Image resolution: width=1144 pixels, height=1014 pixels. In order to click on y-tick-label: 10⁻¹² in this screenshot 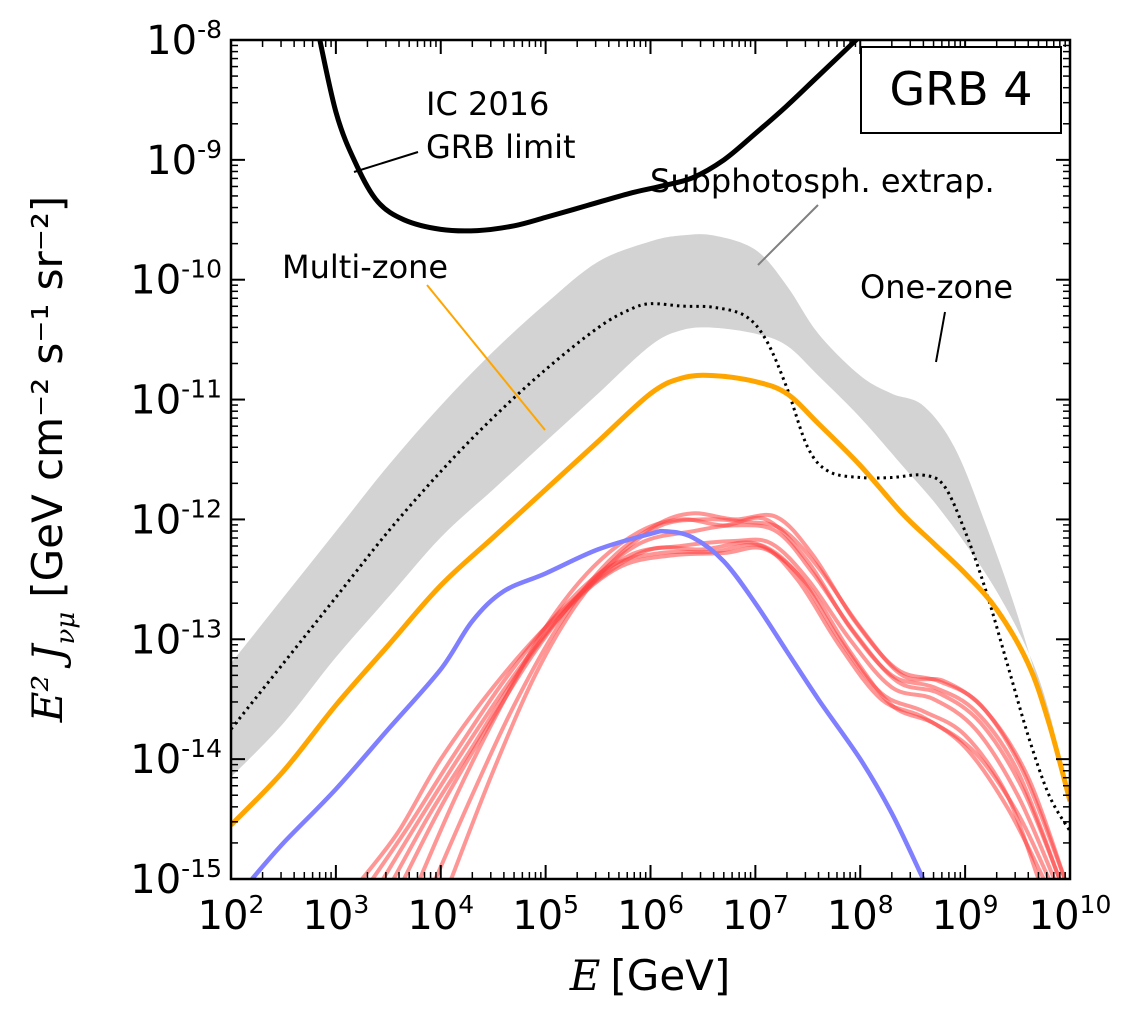, I will do `click(176, 518)`.